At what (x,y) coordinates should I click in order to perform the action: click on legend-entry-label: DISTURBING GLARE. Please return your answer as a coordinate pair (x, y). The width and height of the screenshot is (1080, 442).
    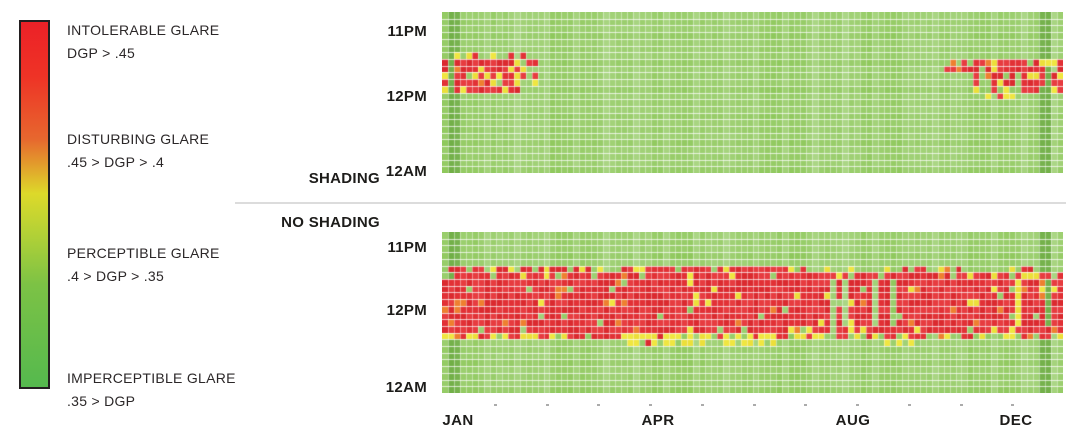
    Looking at the image, I should click on (138, 139).